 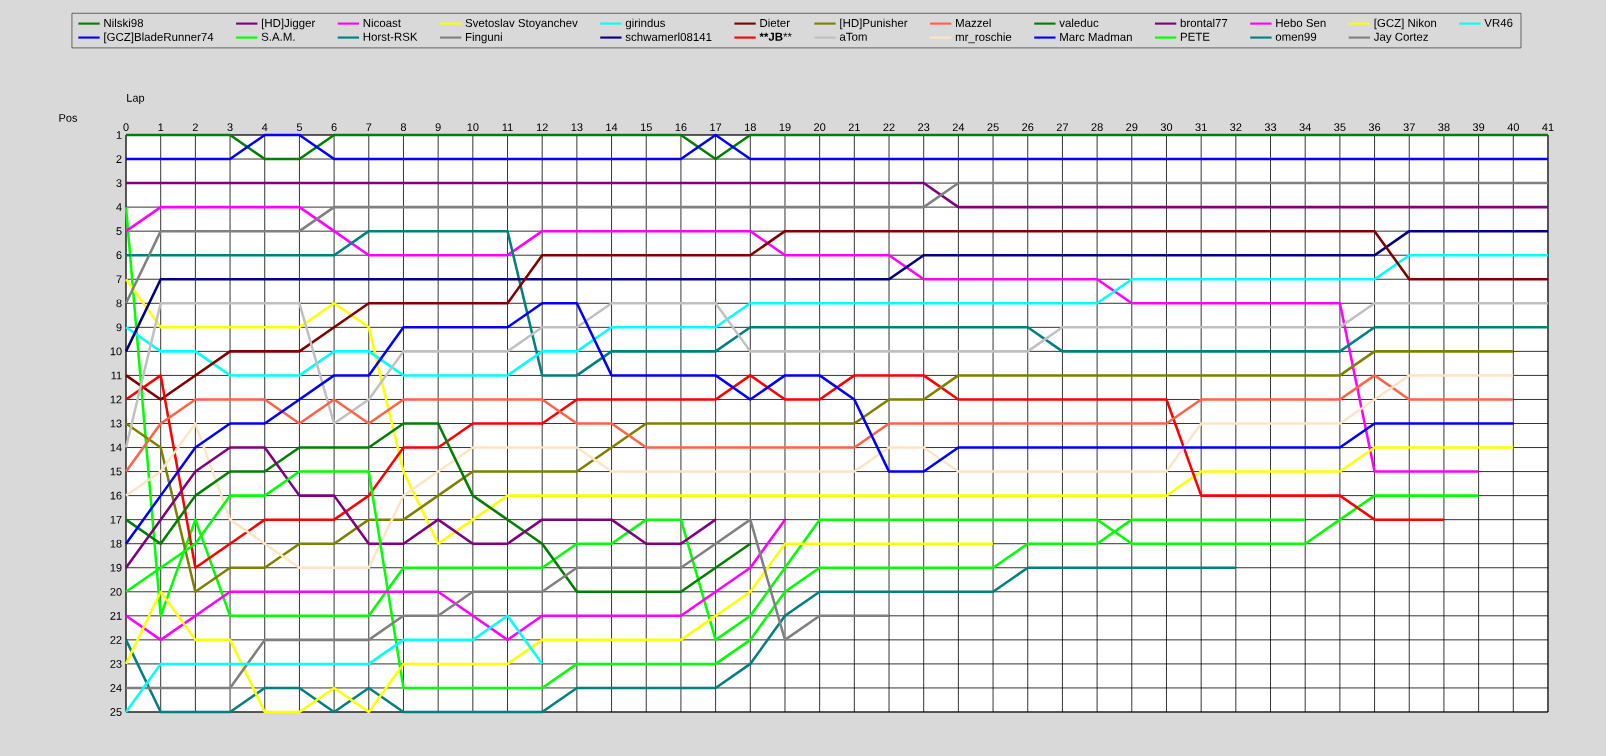 I want to click on y-tick-label: 20, so click(x=116, y=591).